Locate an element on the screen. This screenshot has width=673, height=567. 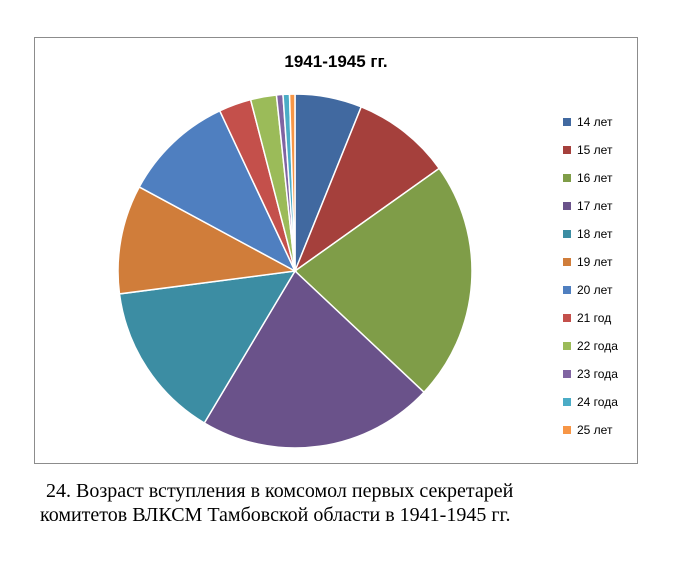
legend-item: 15 лет is located at coordinates (590, 150).